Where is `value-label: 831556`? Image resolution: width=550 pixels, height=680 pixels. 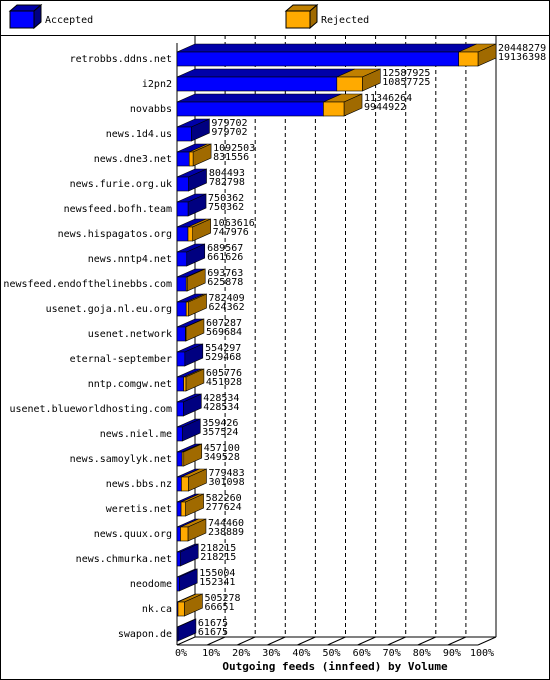
value-label: 831556 is located at coordinates (231, 157).